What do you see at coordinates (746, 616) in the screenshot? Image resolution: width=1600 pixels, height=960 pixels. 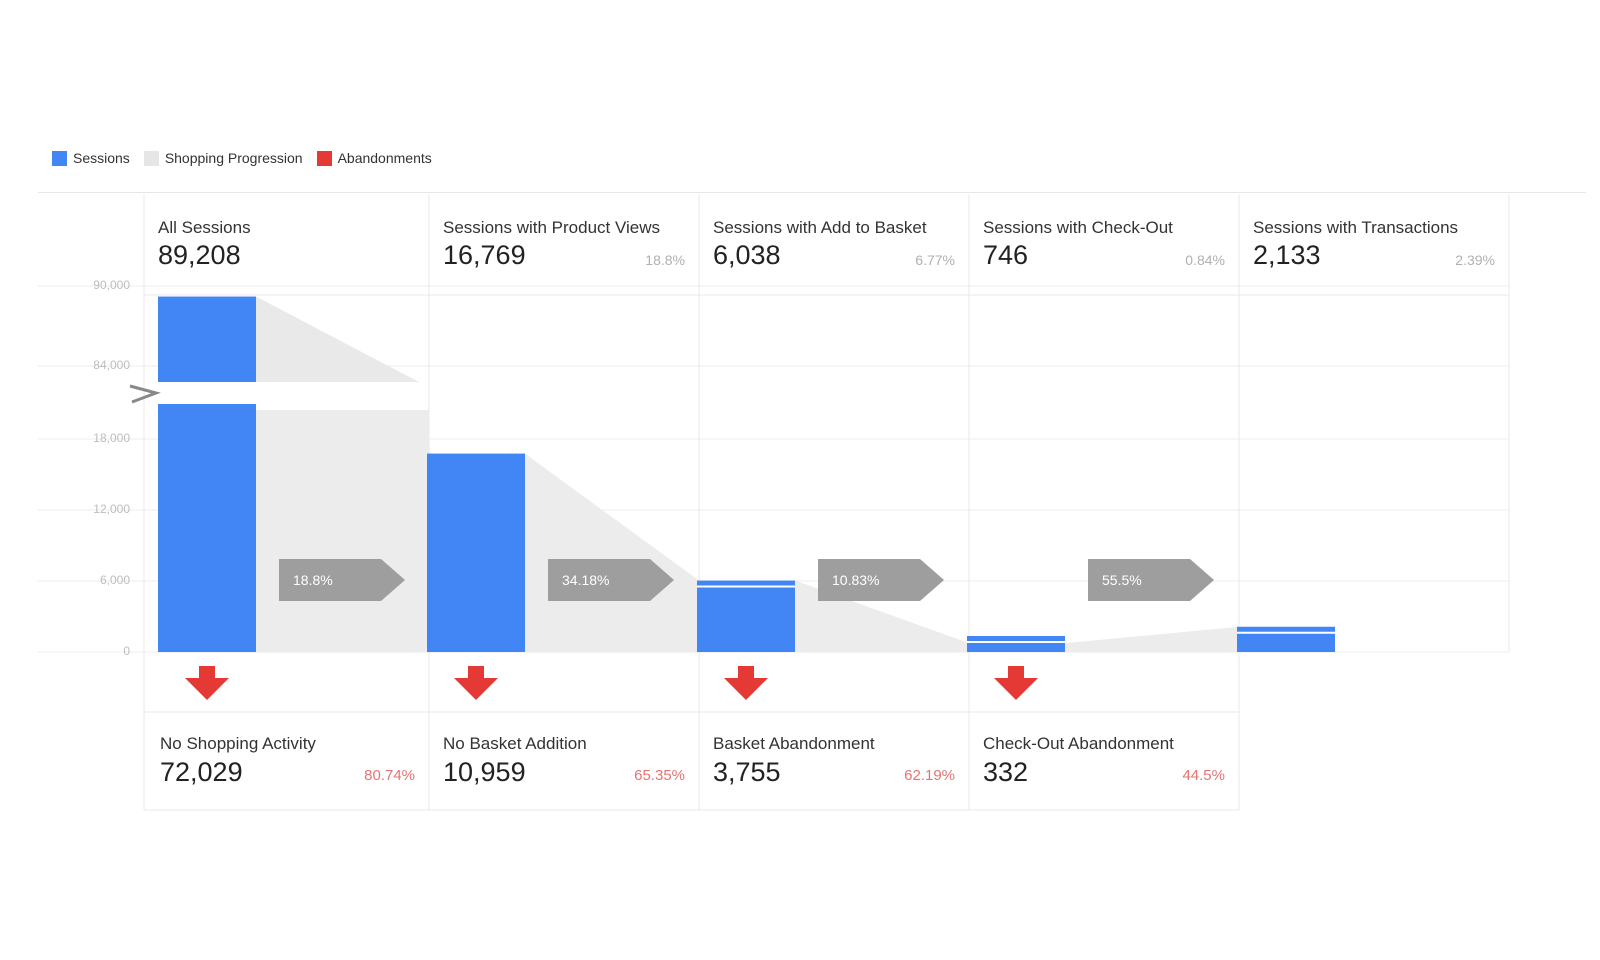 I see `bar-add-to-basket` at bounding box center [746, 616].